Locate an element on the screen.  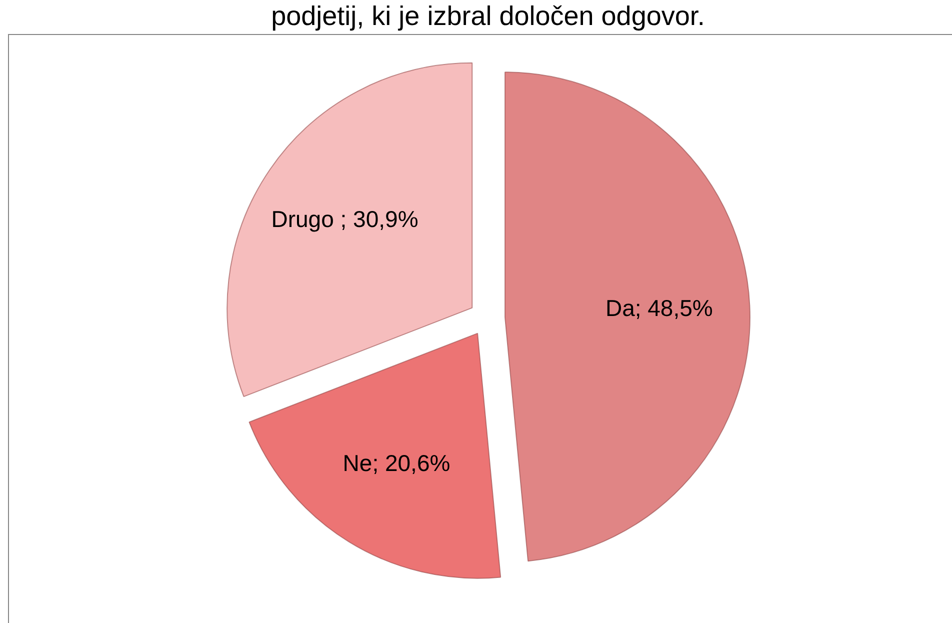
slice-label: Ne is located at coordinates (357, 463).